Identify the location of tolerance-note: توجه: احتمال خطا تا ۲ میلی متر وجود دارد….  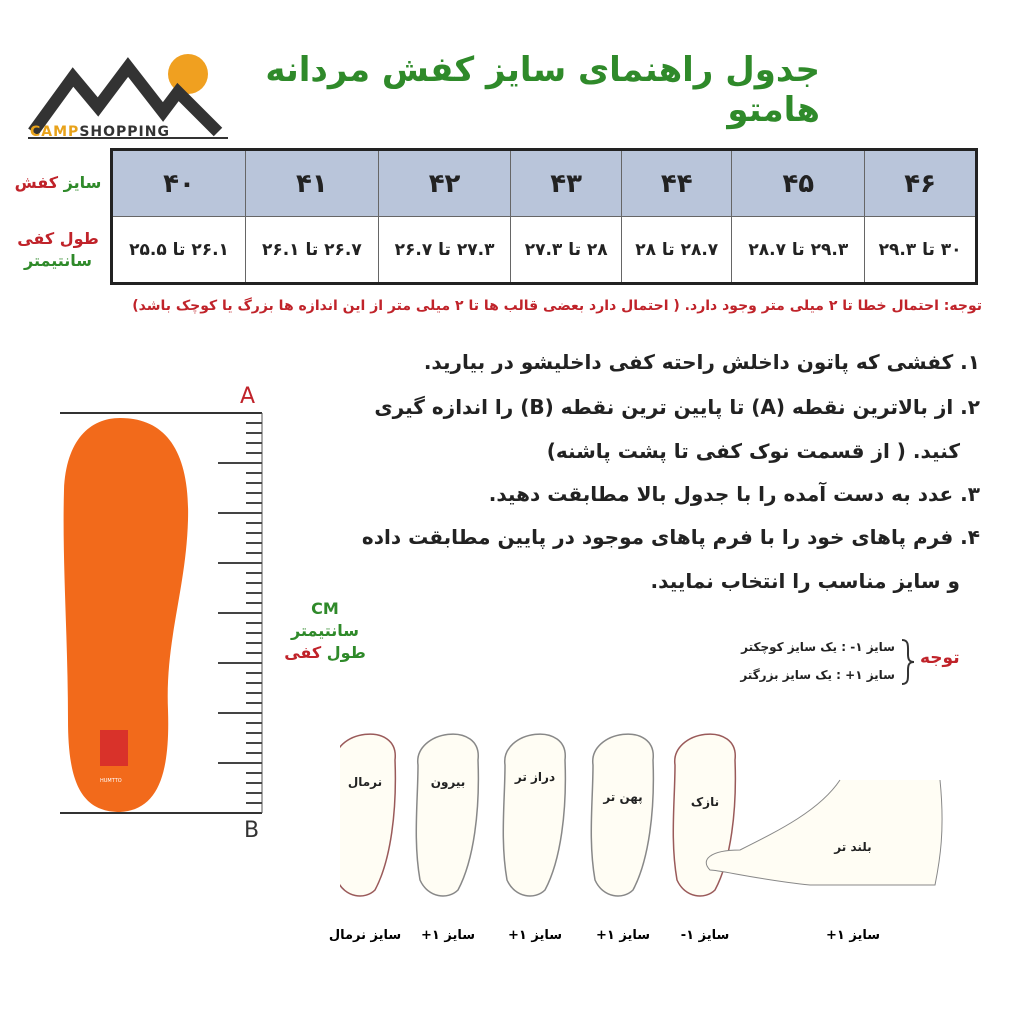
(557, 306).